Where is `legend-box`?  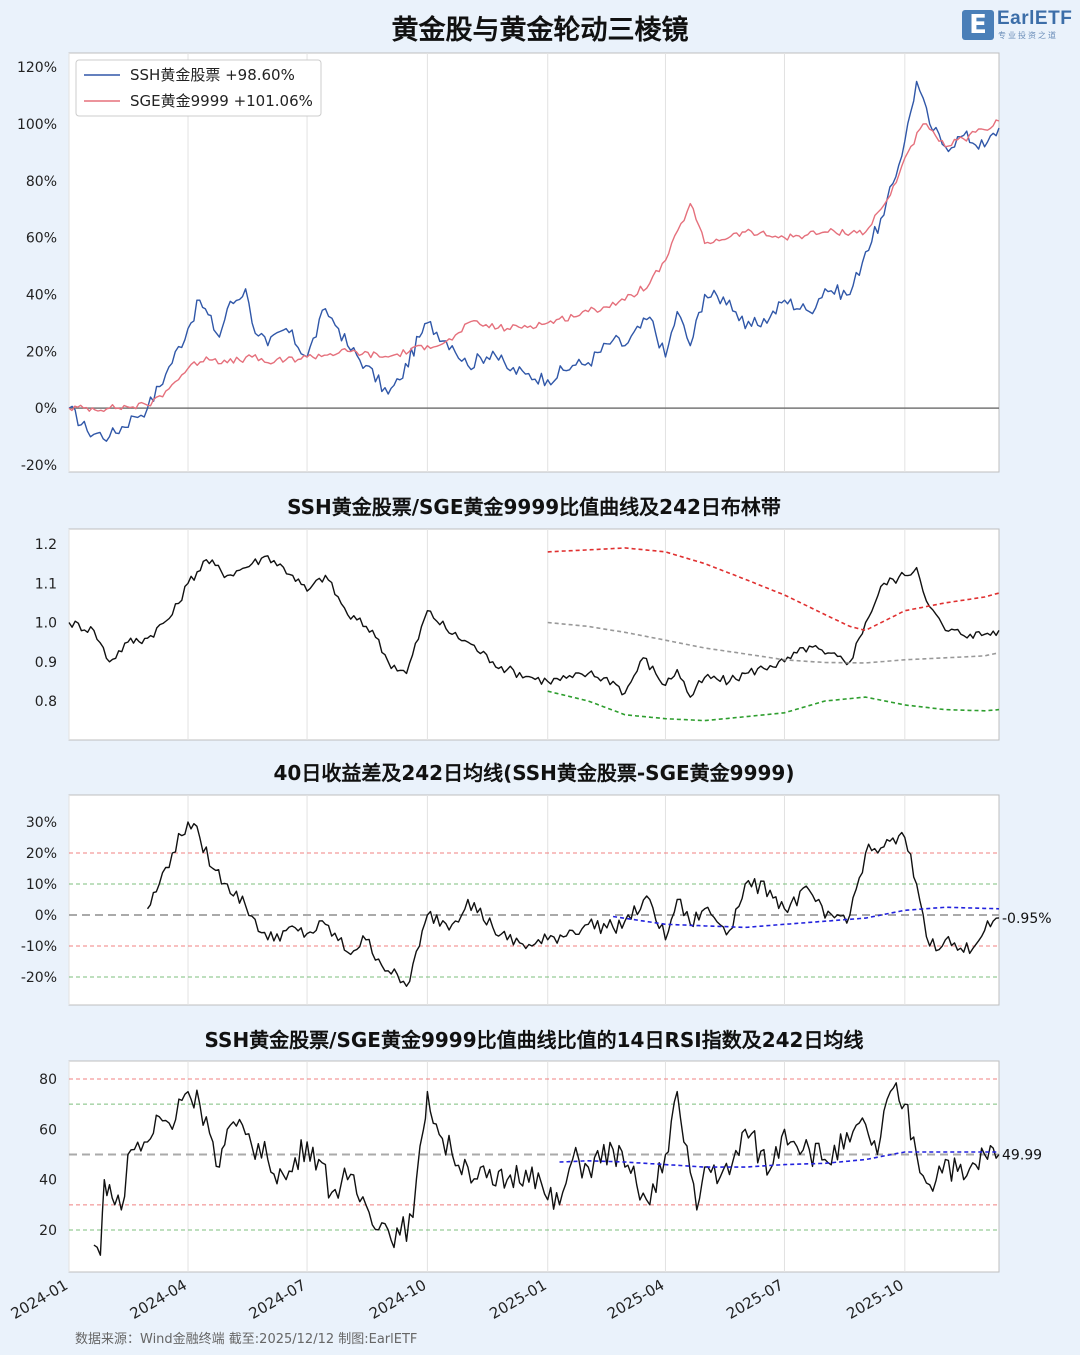 legend-box is located at coordinates (198, 88).